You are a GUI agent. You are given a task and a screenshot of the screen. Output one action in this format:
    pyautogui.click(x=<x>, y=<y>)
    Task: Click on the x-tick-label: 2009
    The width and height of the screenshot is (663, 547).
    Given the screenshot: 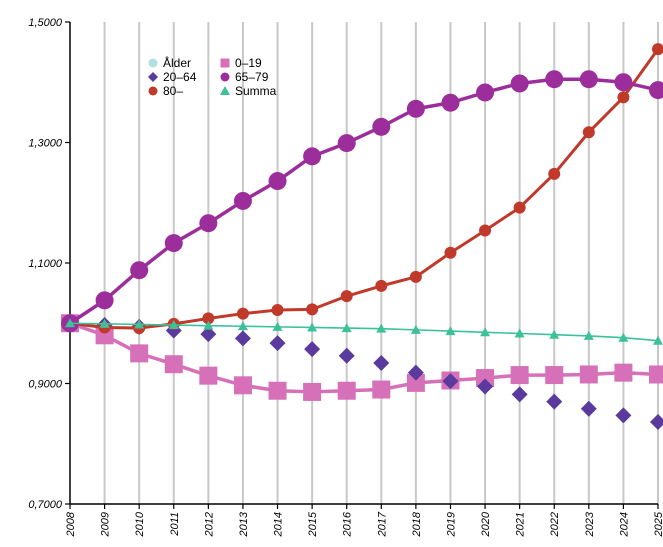 What is the action you would take?
    pyautogui.click(x=106, y=524)
    